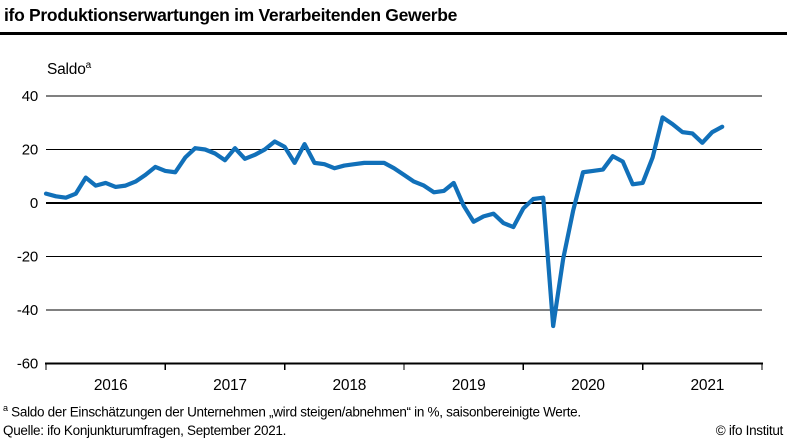 Image resolution: width=787 pixels, height=443 pixels. I want to click on y-axis-tick-label: -60, so click(27, 364).